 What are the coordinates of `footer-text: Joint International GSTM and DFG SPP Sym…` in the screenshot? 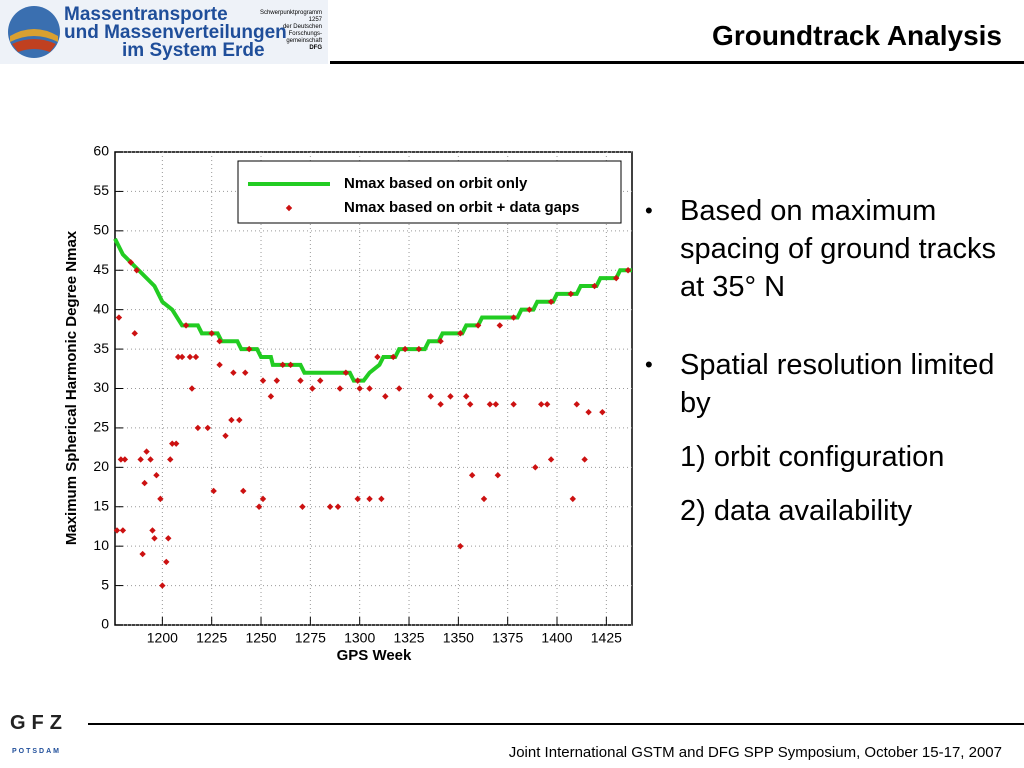 It's located at (755, 752).